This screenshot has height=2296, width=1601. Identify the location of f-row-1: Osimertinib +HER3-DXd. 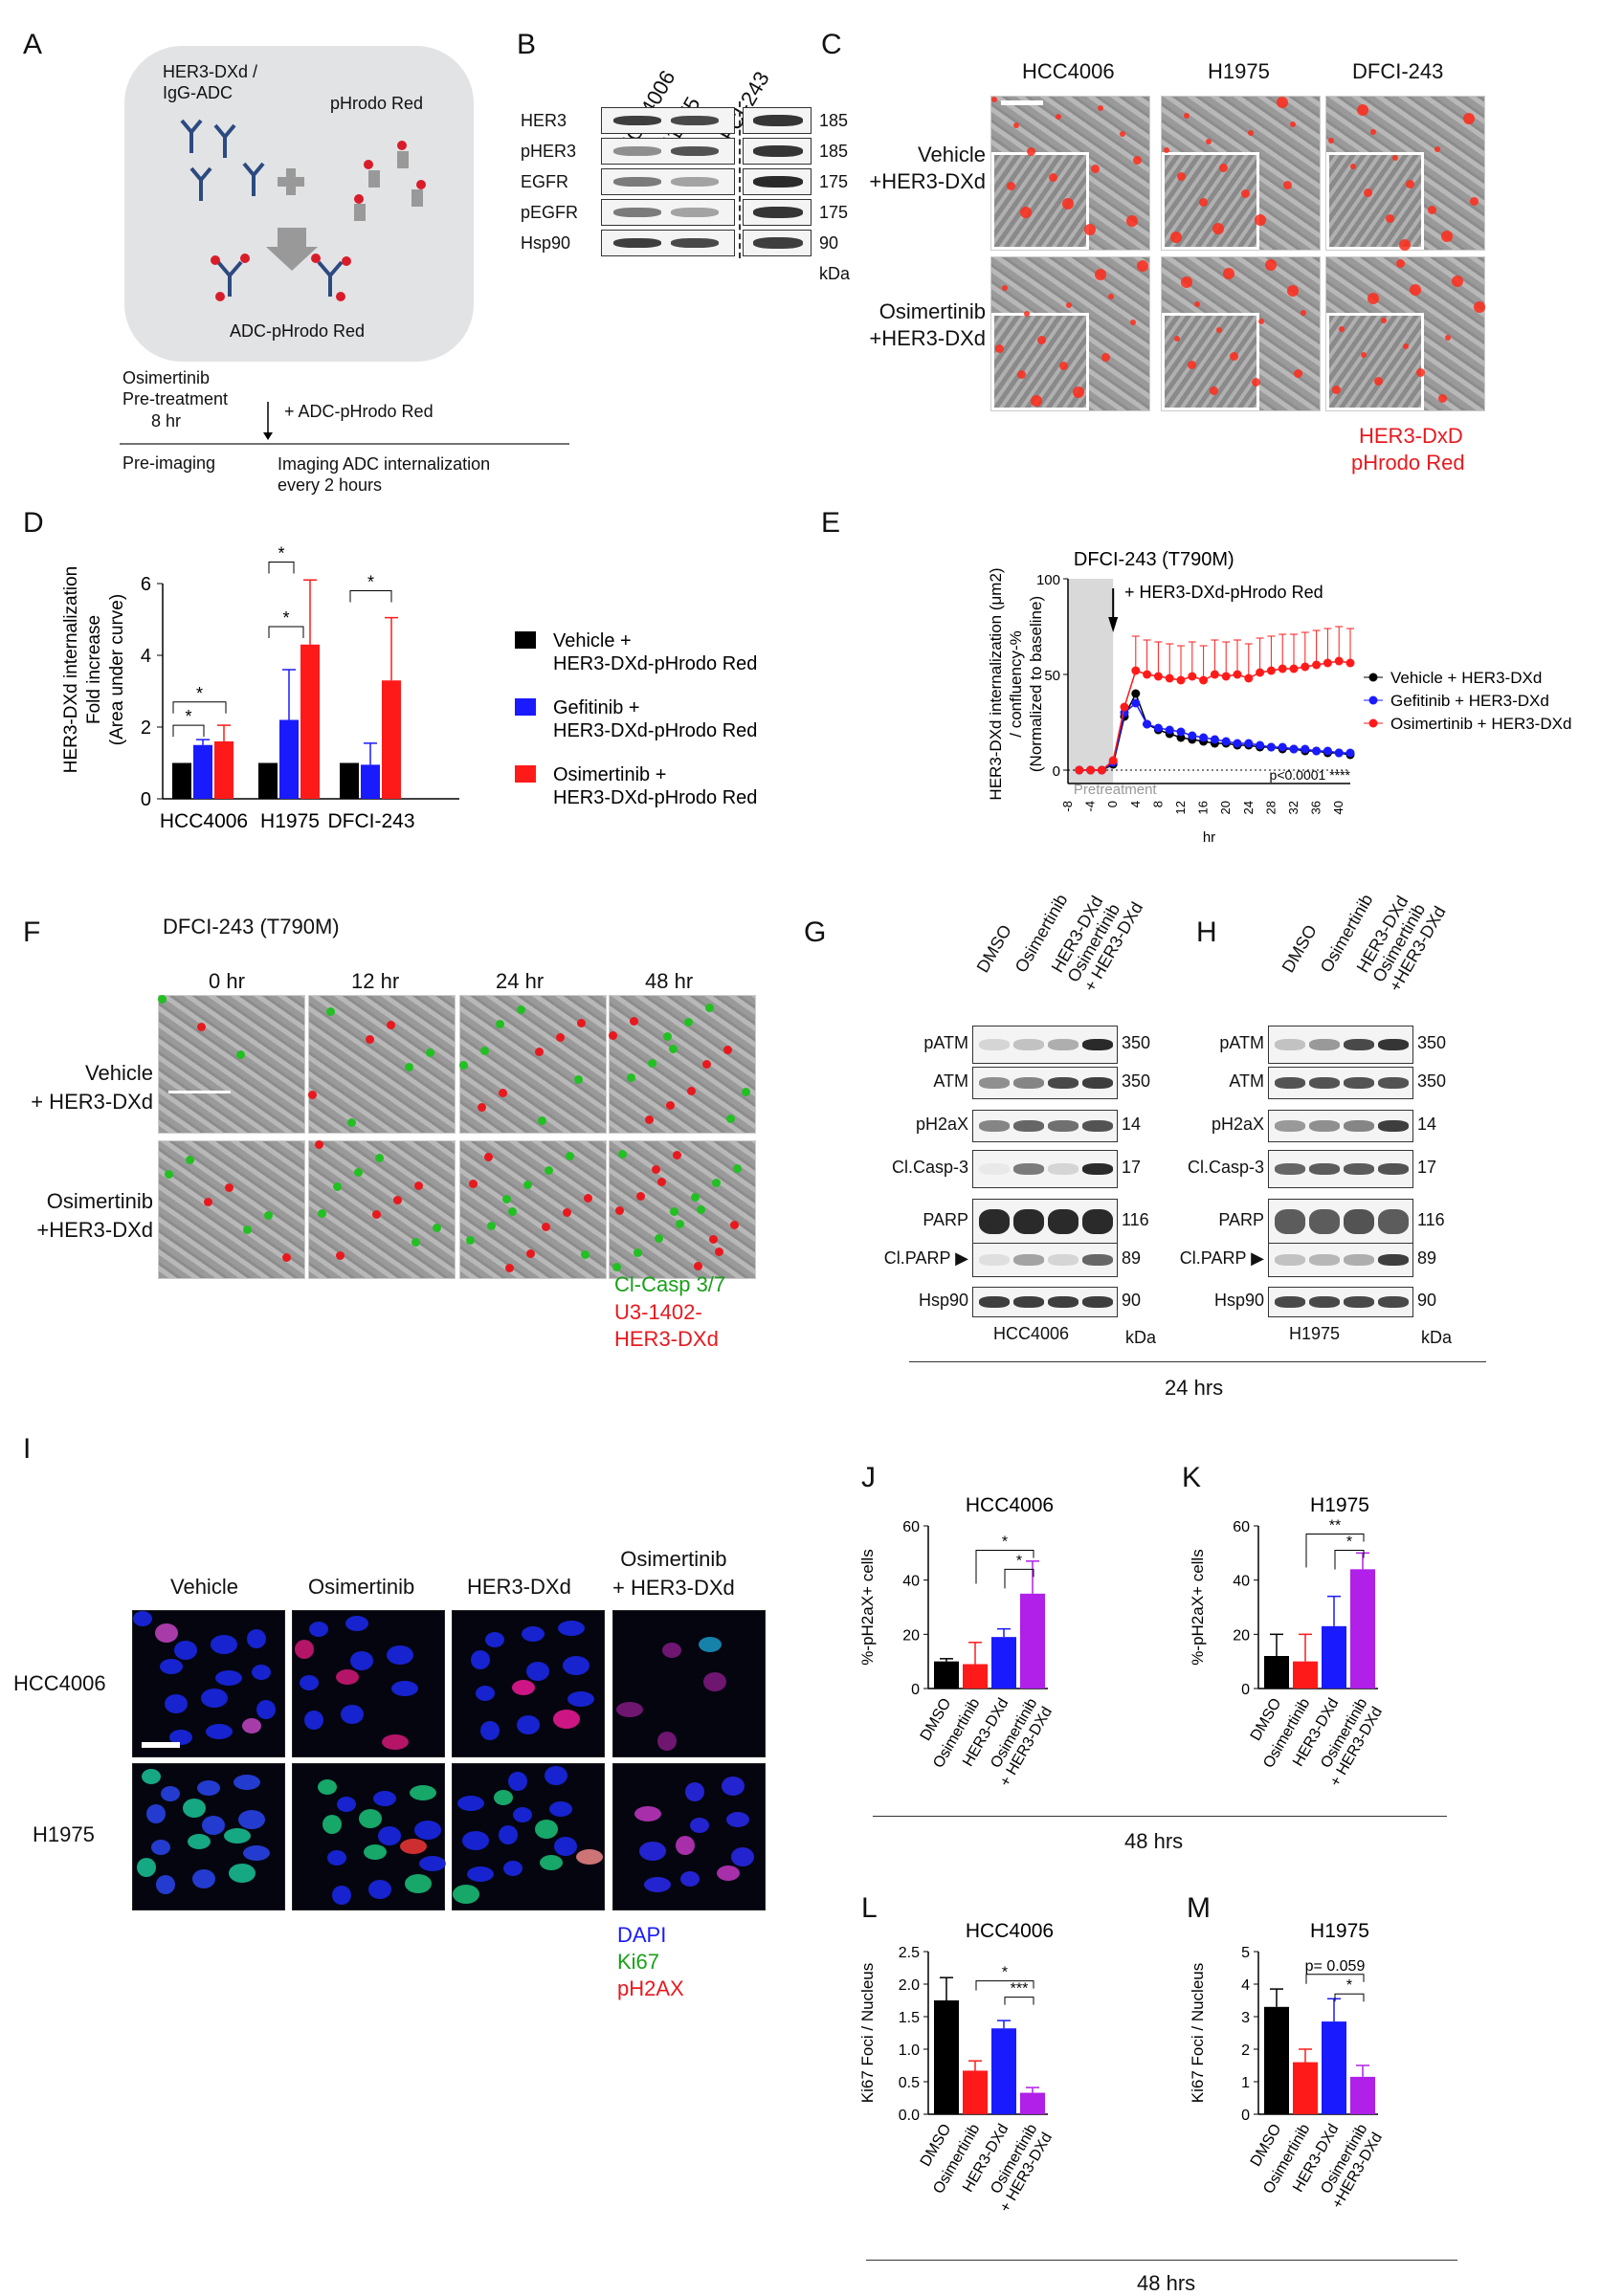
(94, 1215).